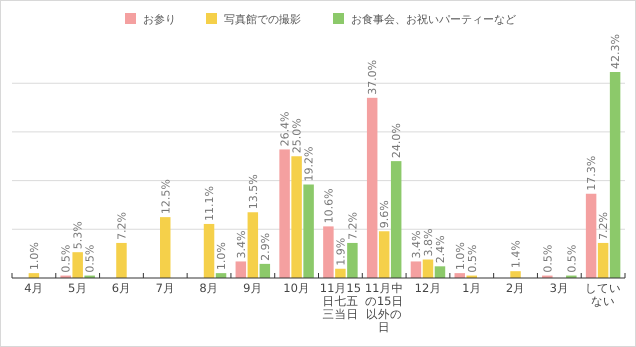  I want to click on x-tick-label: 7月, so click(165, 288).